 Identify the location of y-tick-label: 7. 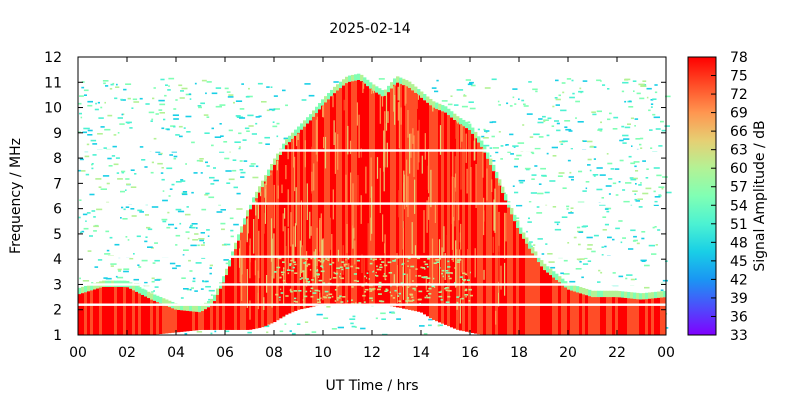
(57, 184).